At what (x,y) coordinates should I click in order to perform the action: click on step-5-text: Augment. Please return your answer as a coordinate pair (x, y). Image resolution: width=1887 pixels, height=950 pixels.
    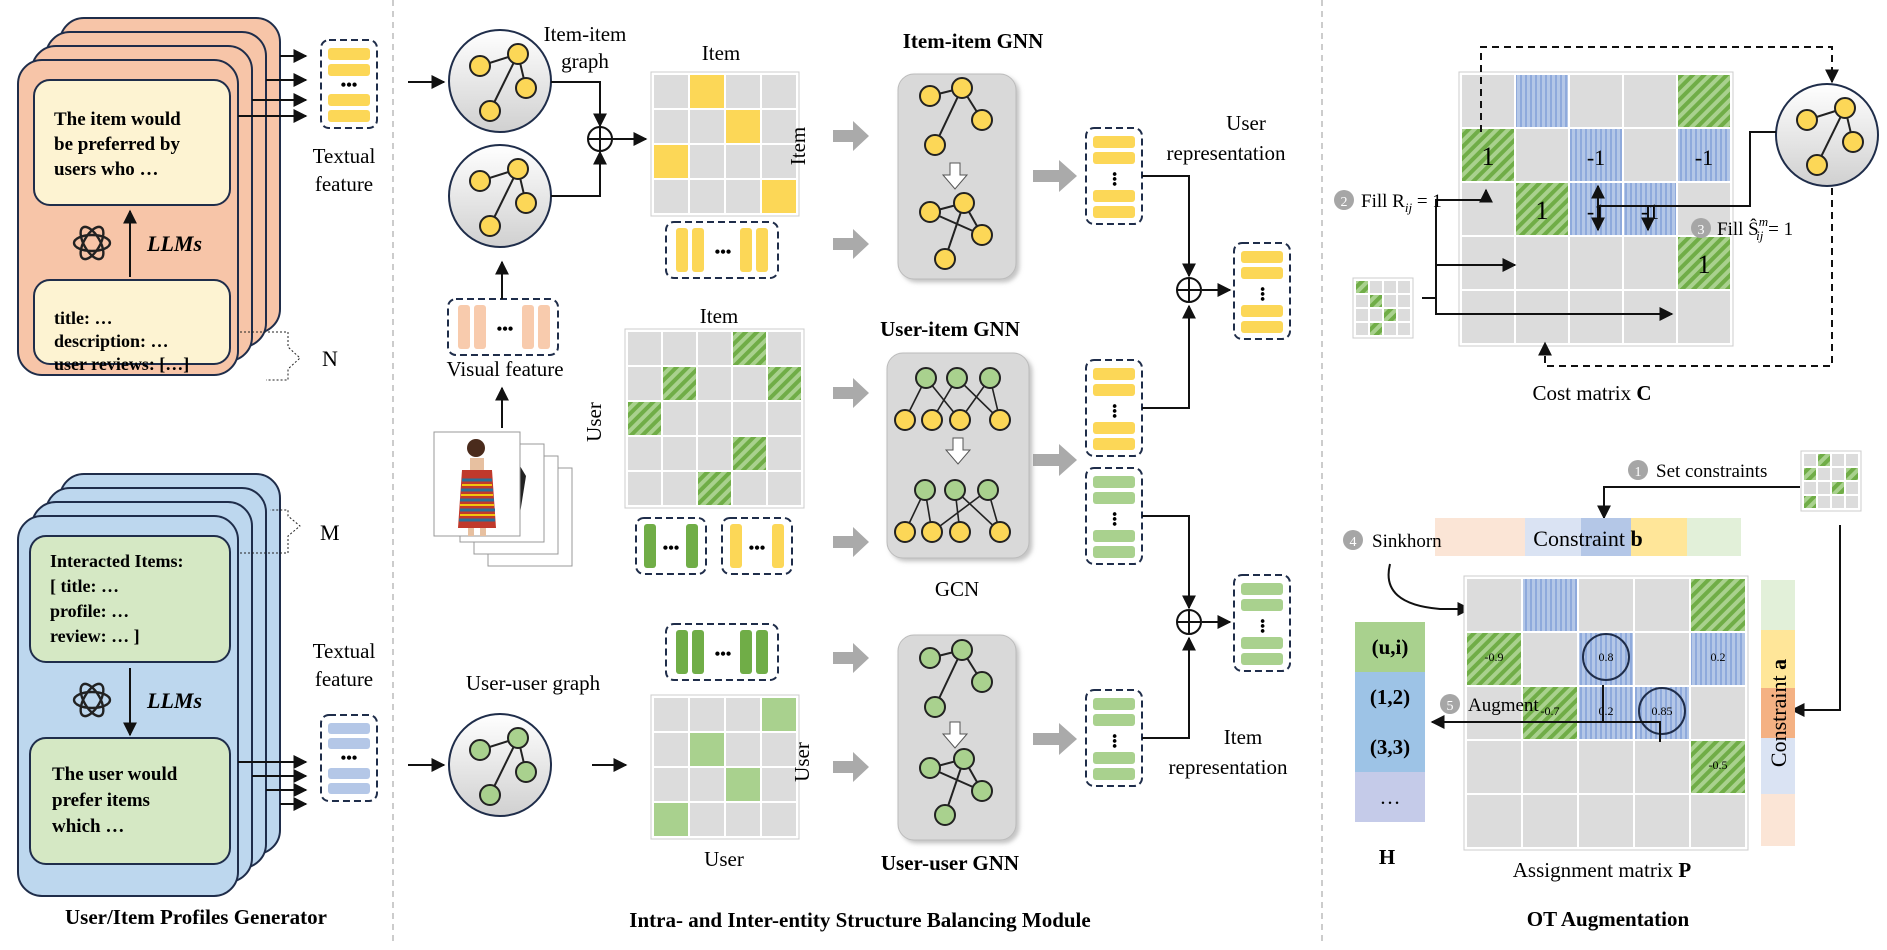
    Looking at the image, I should click on (1503, 705).